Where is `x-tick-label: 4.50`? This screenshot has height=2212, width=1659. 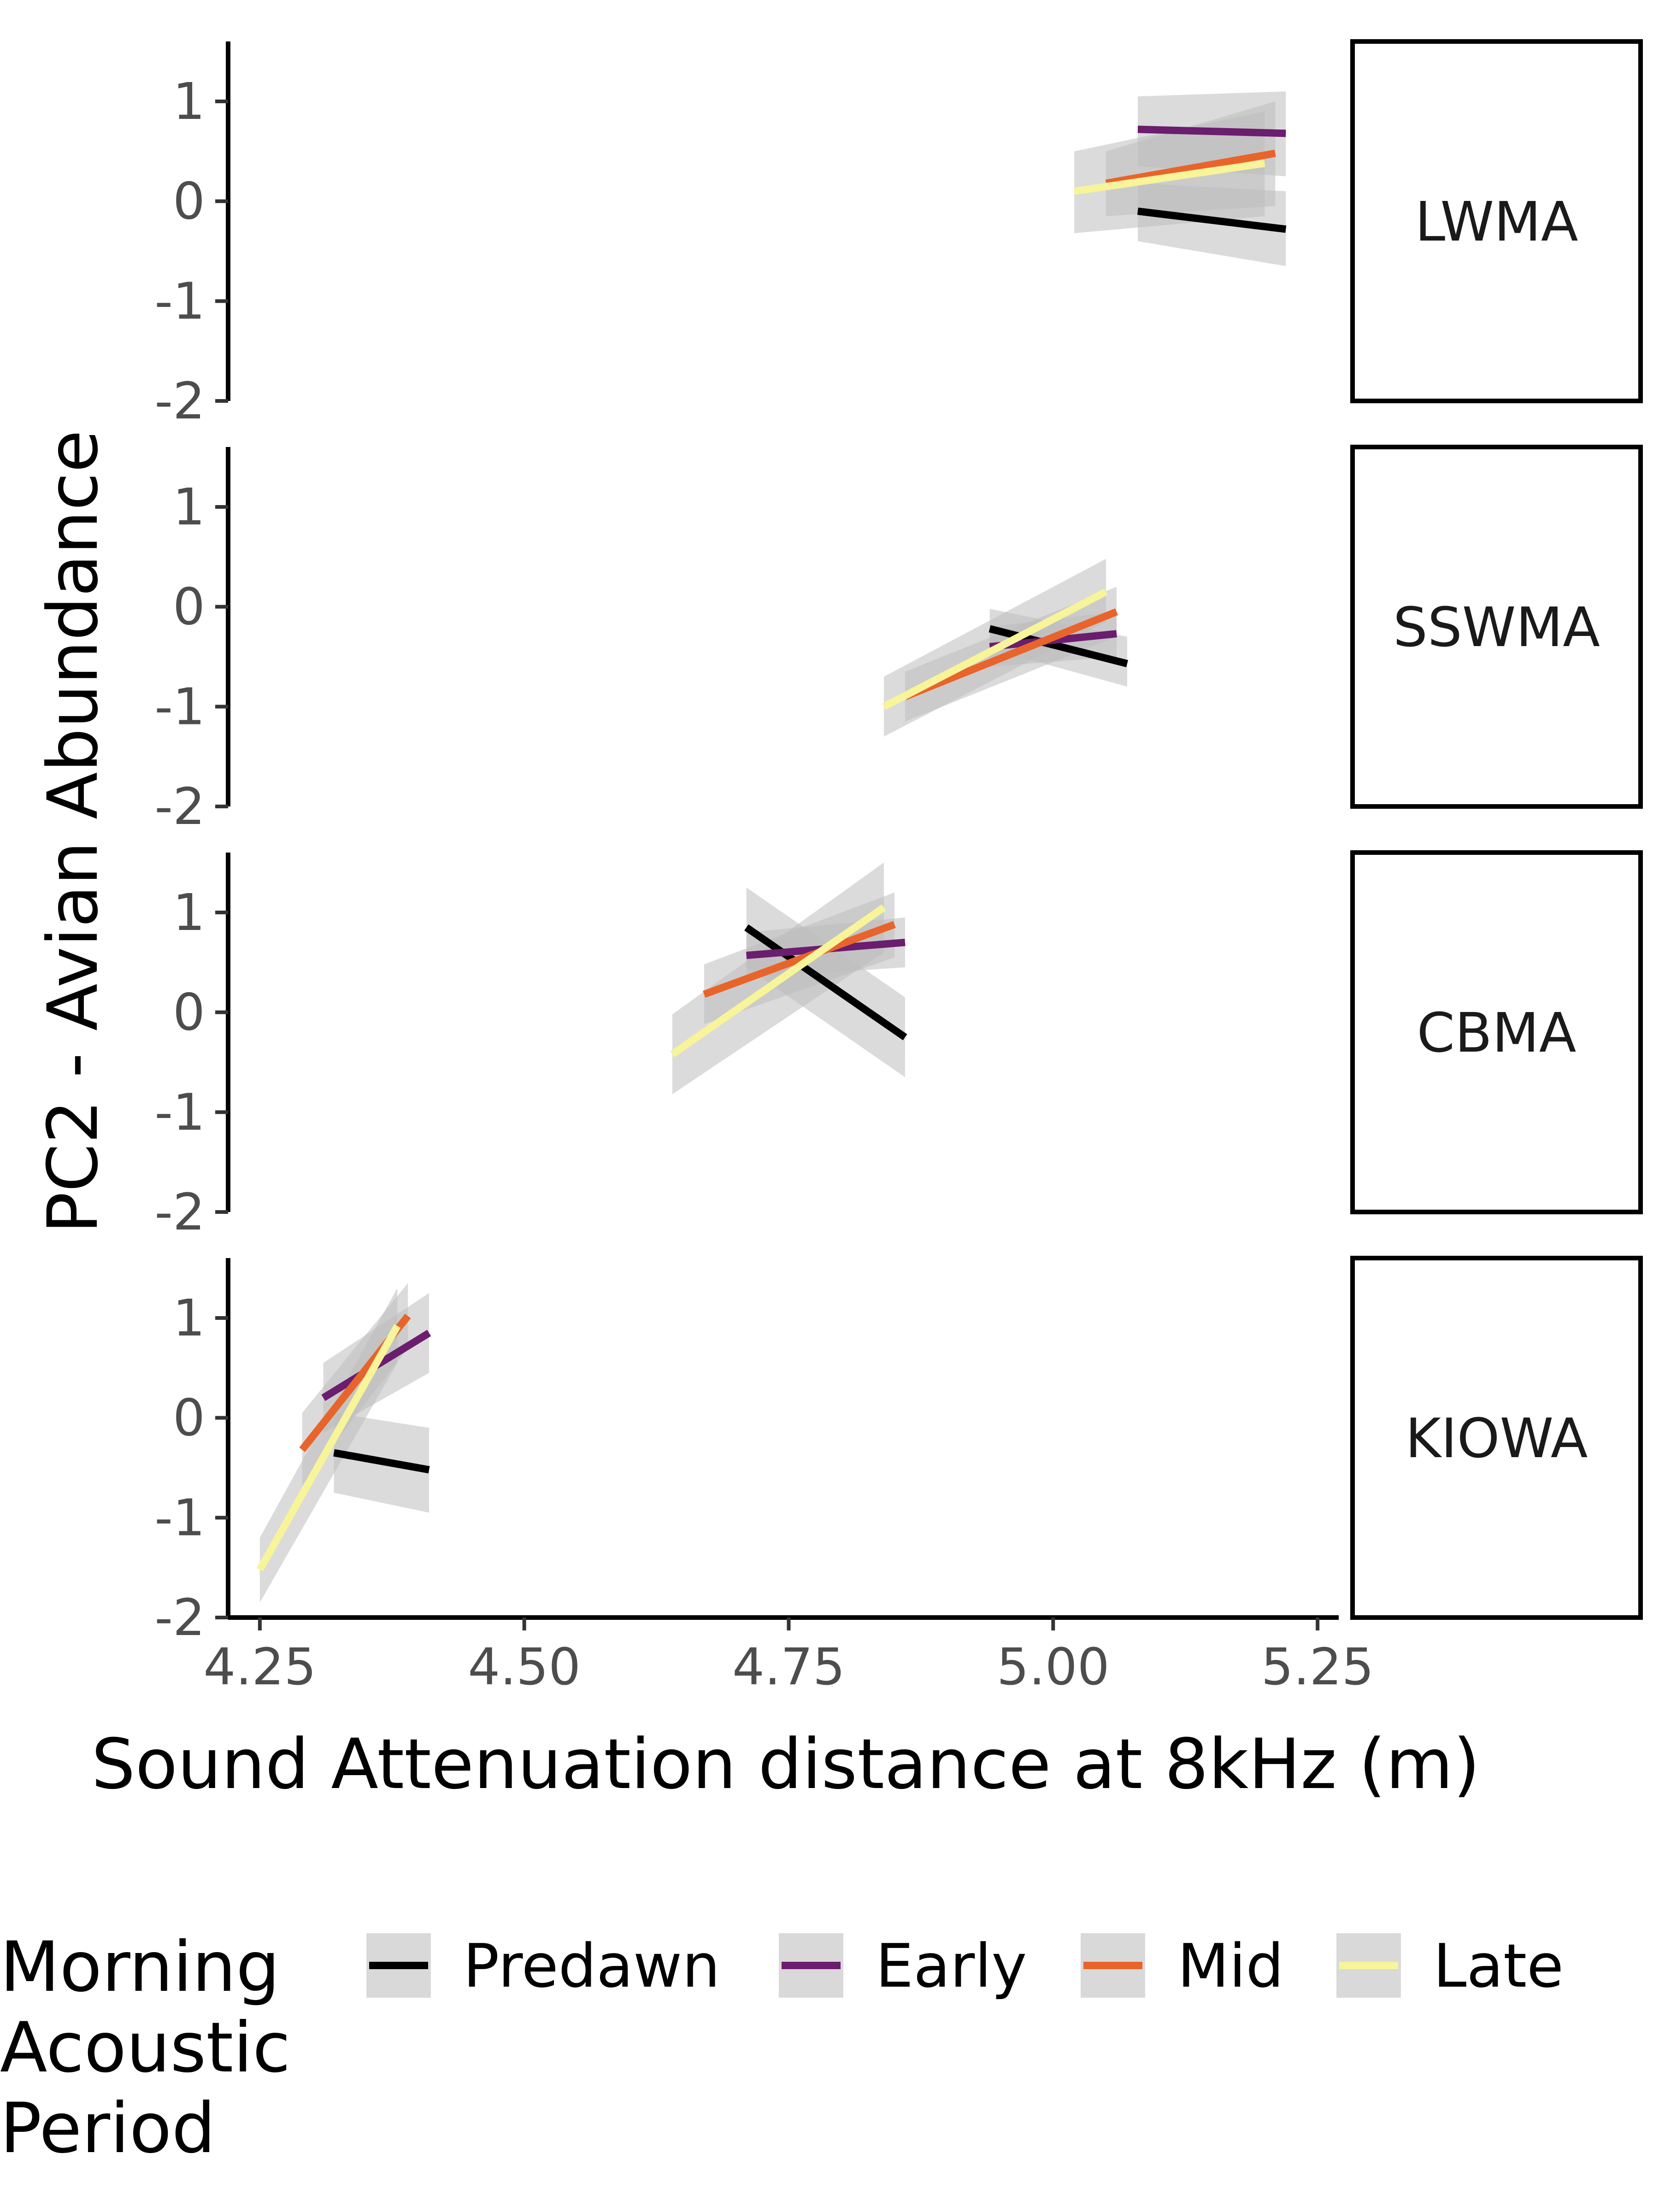 x-tick-label: 4.50 is located at coordinates (524, 1666).